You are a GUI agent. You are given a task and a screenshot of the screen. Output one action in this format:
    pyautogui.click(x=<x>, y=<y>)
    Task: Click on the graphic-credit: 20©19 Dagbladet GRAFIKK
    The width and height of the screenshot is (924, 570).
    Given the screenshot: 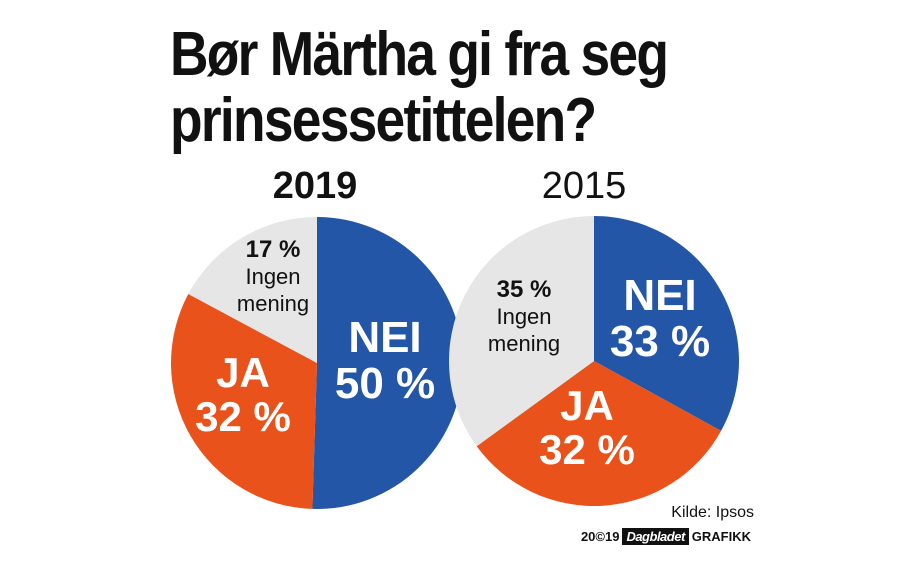 What is the action you would take?
    pyautogui.click(x=666, y=536)
    